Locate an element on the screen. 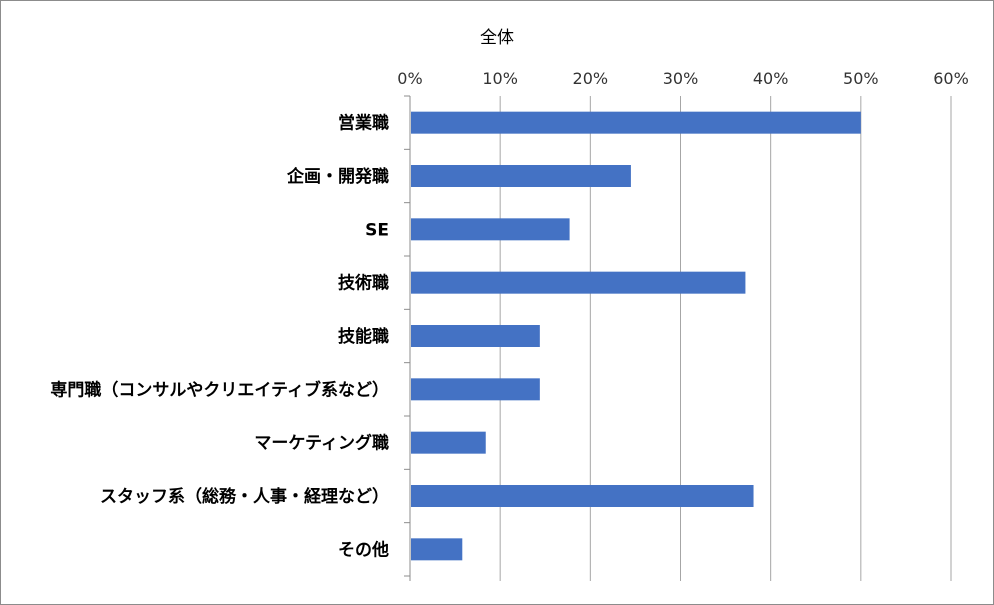  x-tick-label: 20% is located at coordinates (591, 78).